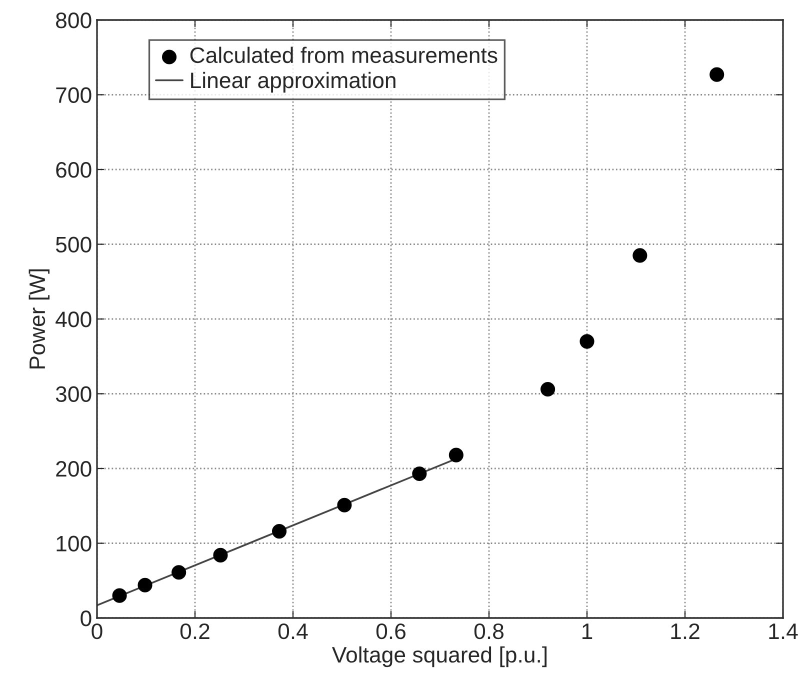 This screenshot has width=803, height=685. I want to click on y-tick-label: 800, so click(74, 20).